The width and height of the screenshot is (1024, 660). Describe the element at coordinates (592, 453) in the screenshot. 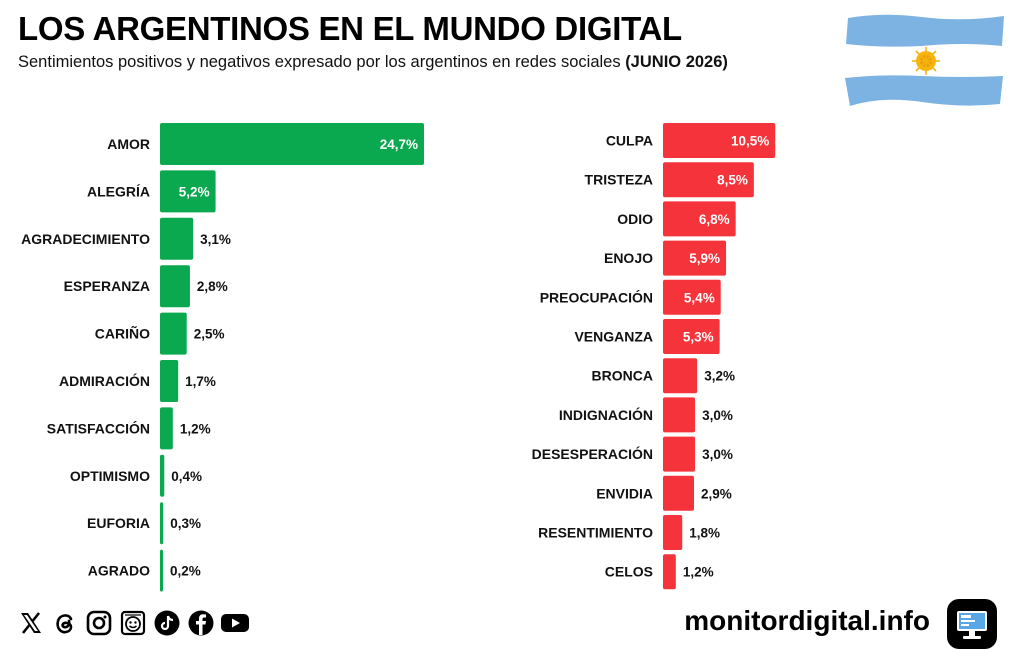

I see `category-label: DESESPERACIÓN` at that location.